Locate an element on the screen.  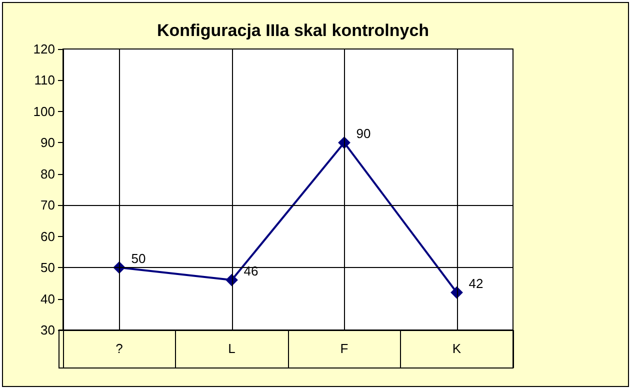
y-tick-label: 110 is located at coordinates (44, 80).